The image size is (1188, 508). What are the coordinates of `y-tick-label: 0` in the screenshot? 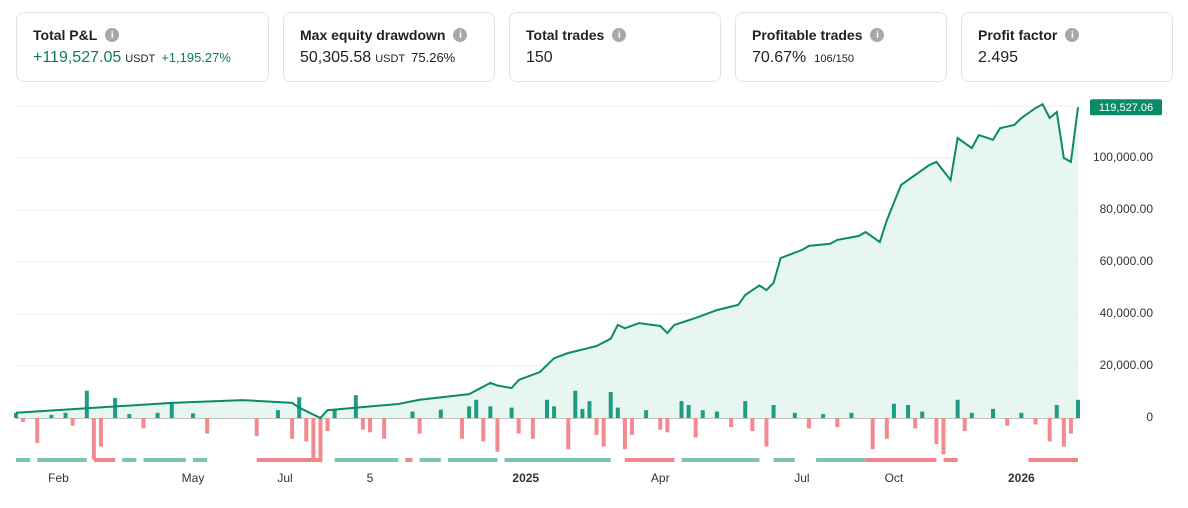 It's located at (1149, 417).